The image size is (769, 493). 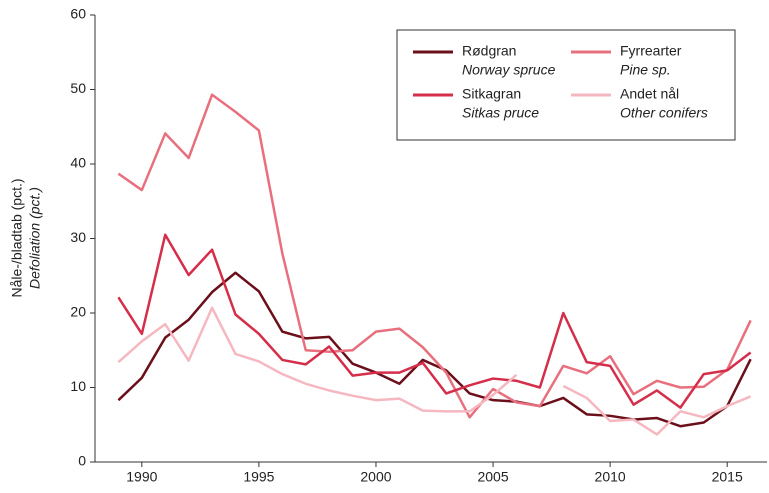 What do you see at coordinates (78, 386) in the screenshot?
I see `y-tick-label: 10` at bounding box center [78, 386].